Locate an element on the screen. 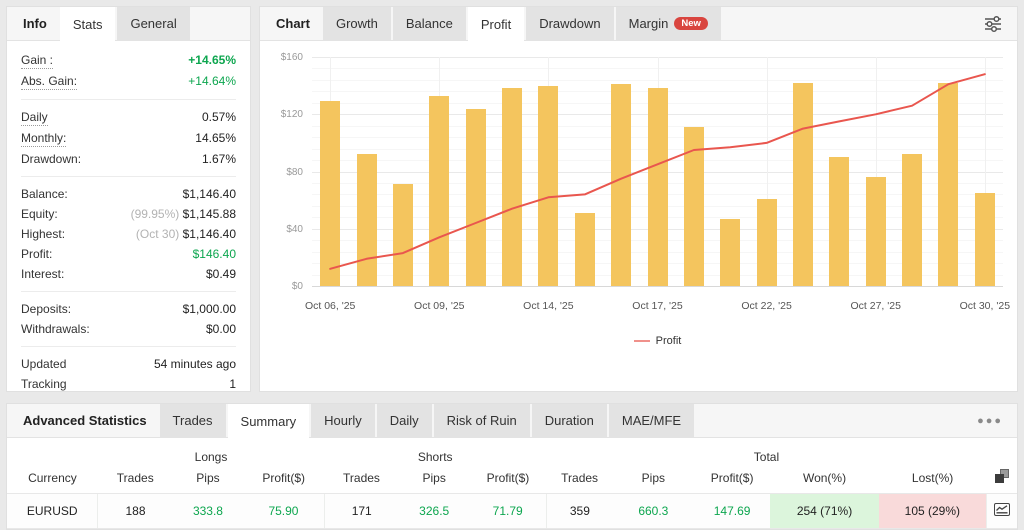 The height and width of the screenshot is (530, 1024). y-axis-label: $0 is located at coordinates (297, 286).